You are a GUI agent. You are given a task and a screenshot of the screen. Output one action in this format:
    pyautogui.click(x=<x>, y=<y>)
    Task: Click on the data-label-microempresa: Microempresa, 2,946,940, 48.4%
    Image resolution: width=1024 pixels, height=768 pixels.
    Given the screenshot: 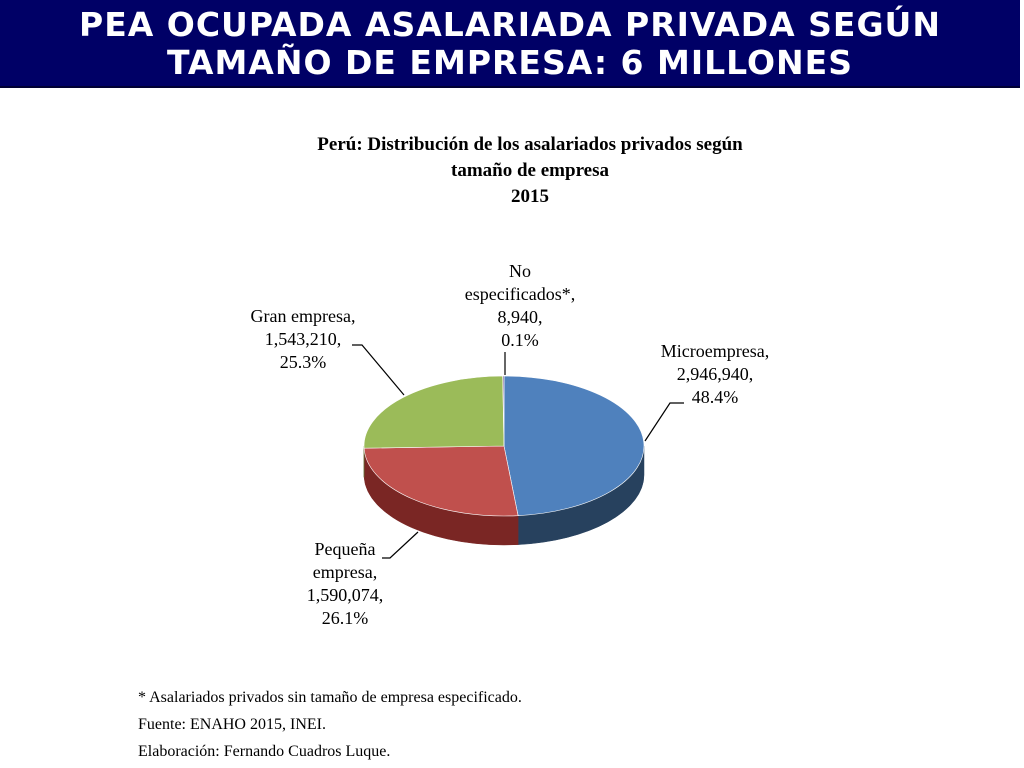 What is the action you would take?
    pyautogui.click(x=715, y=374)
    